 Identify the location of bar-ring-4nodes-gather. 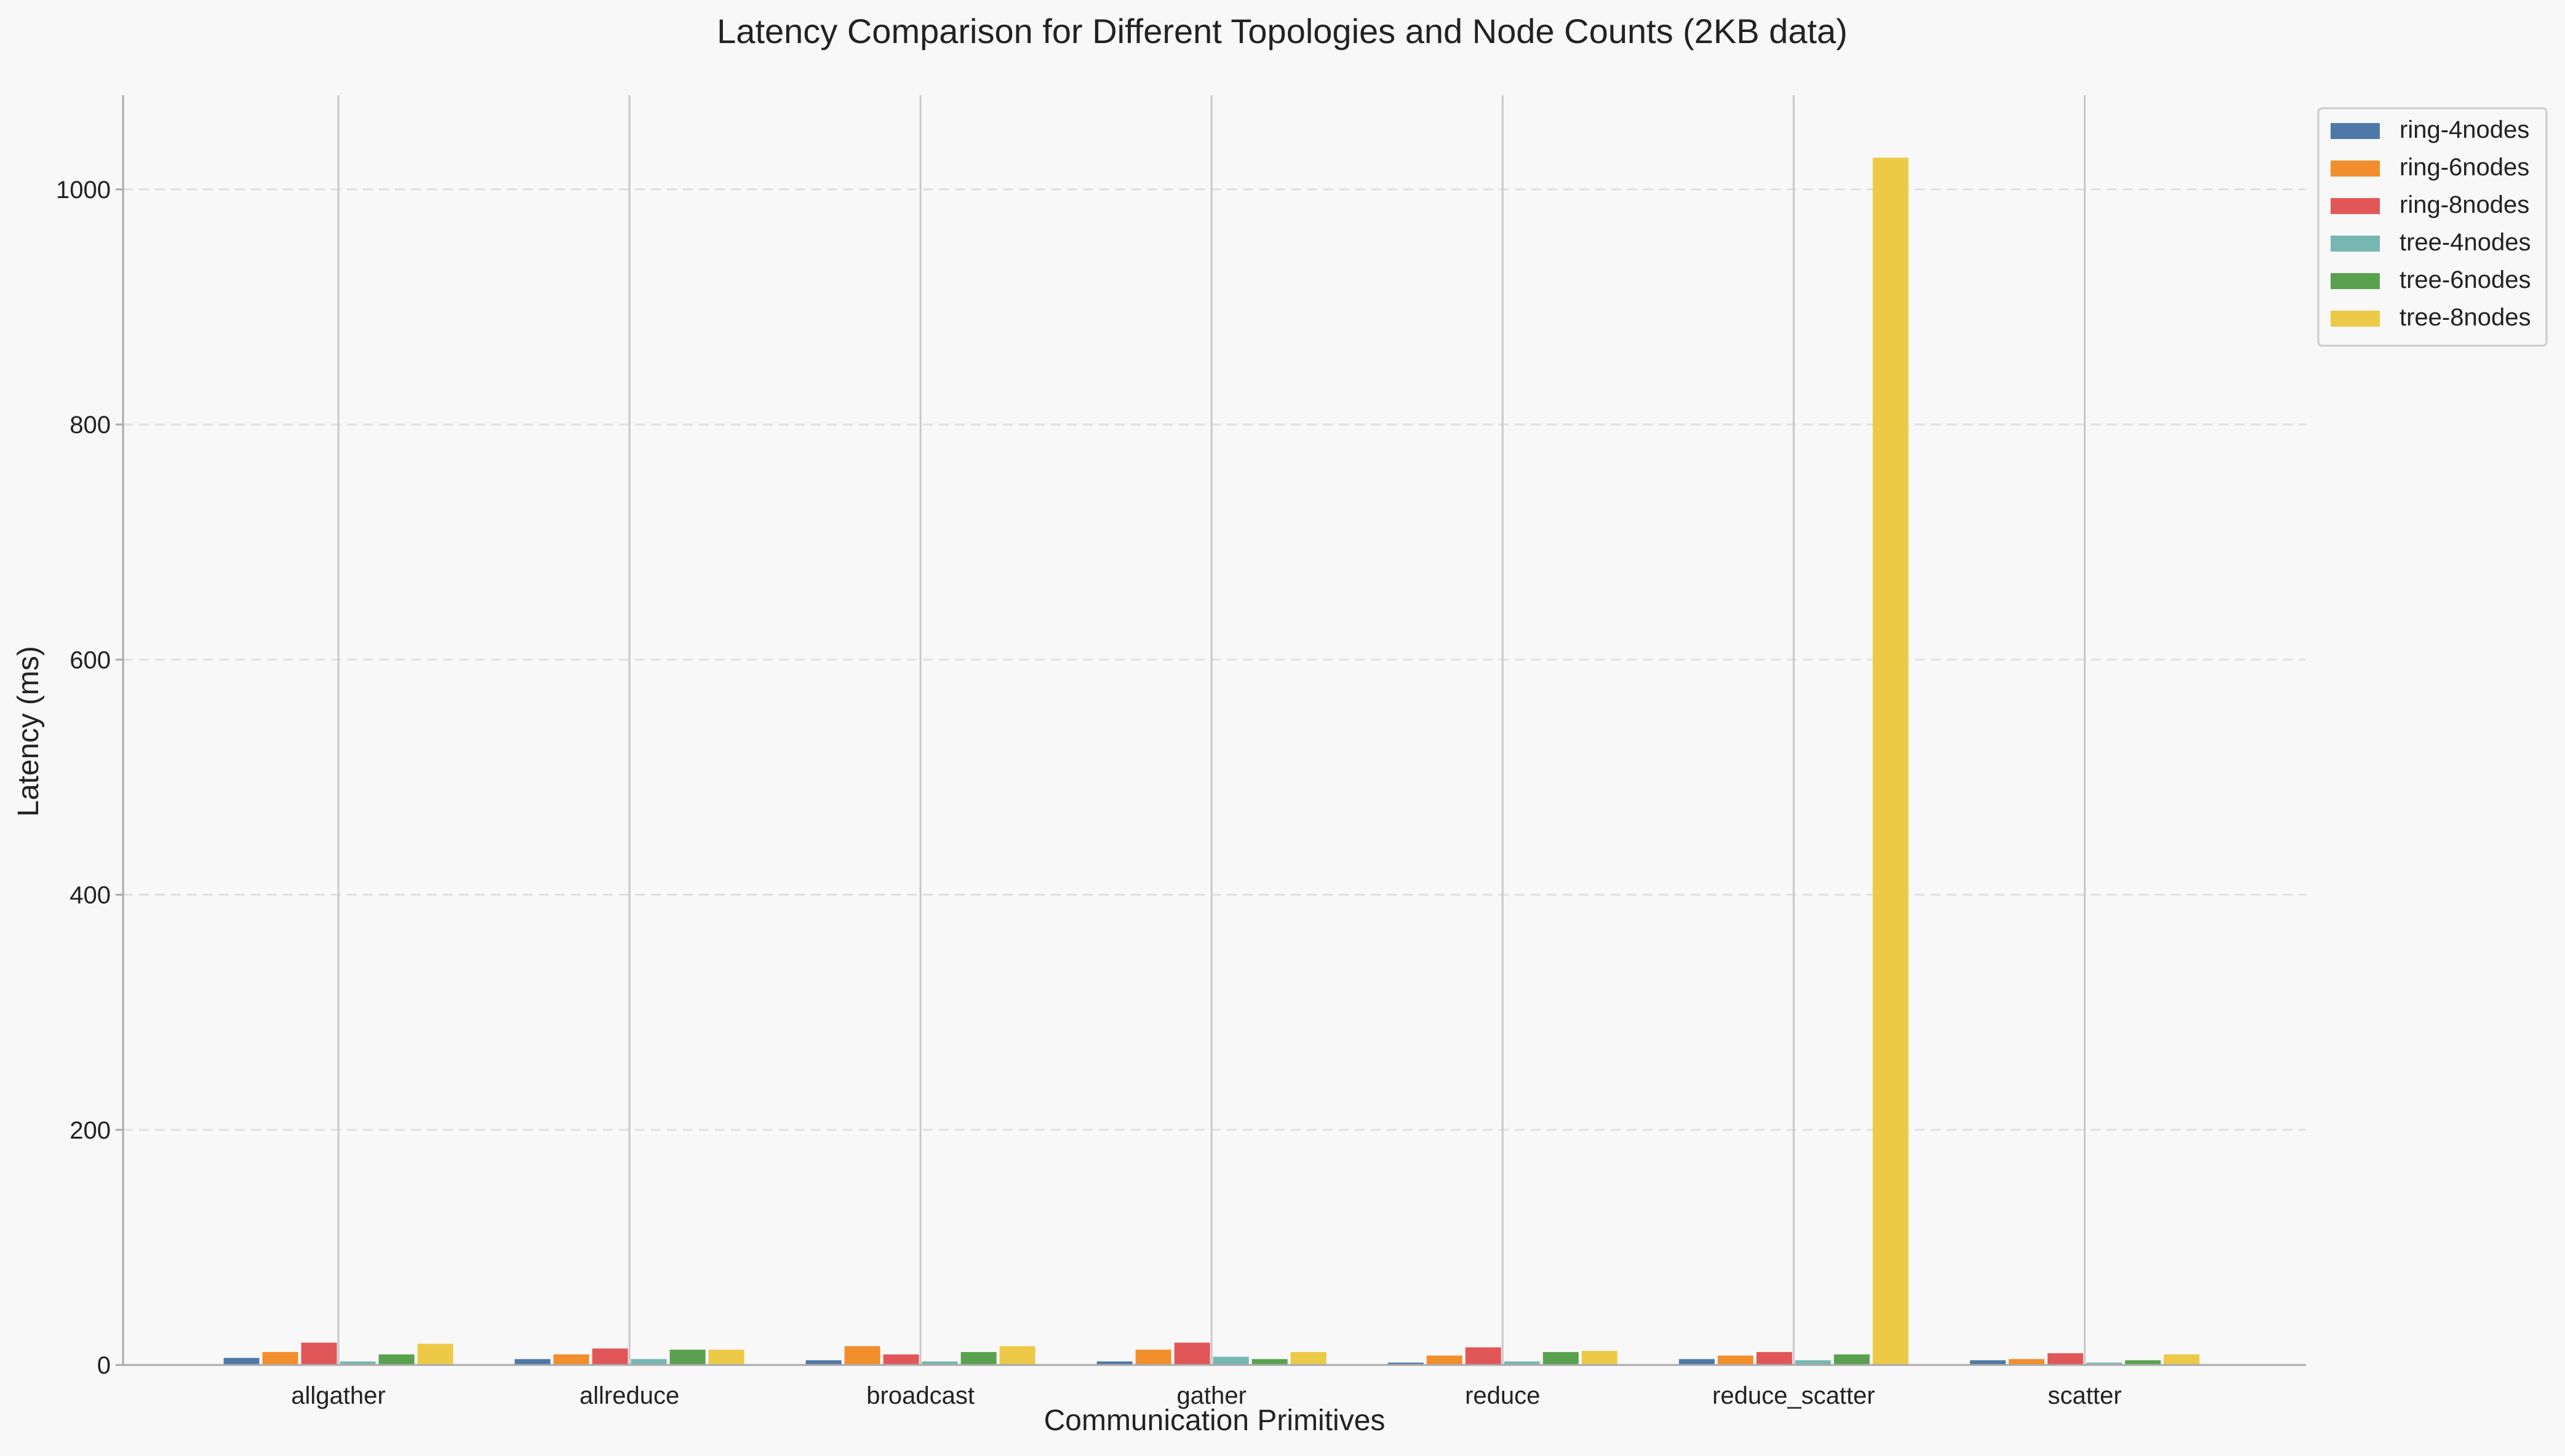
(1114, 1363).